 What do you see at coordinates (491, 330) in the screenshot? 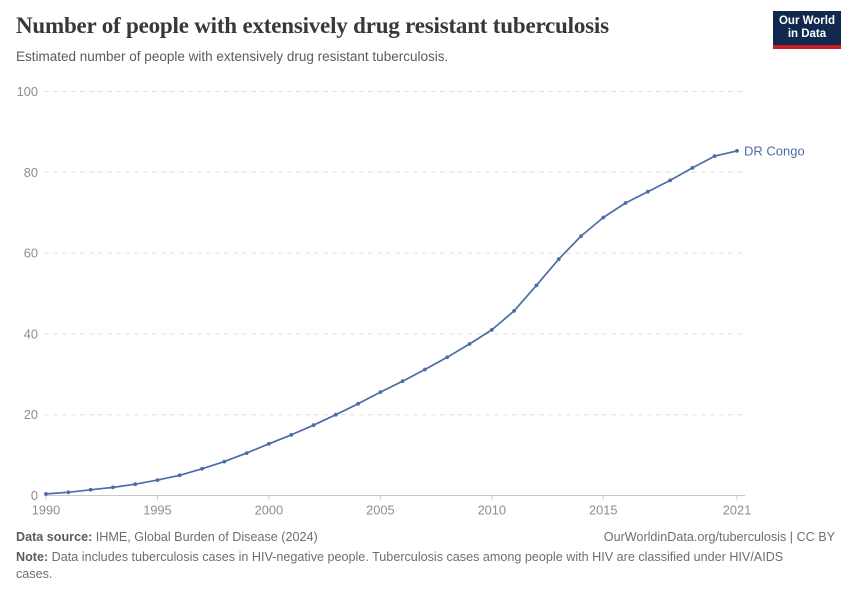
I see `data-point-2010` at bounding box center [491, 330].